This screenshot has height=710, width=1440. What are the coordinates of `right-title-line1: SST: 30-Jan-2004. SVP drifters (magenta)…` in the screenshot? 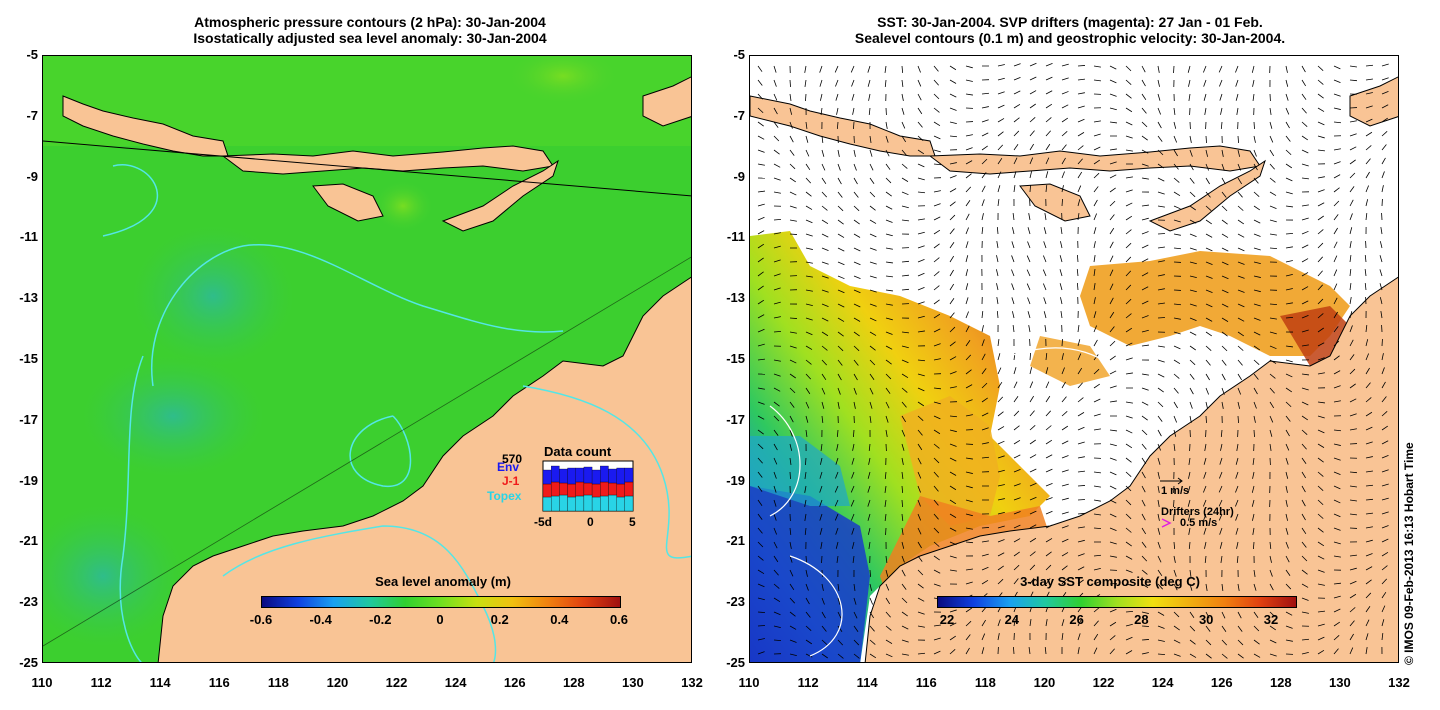 It's located at (1070, 22).